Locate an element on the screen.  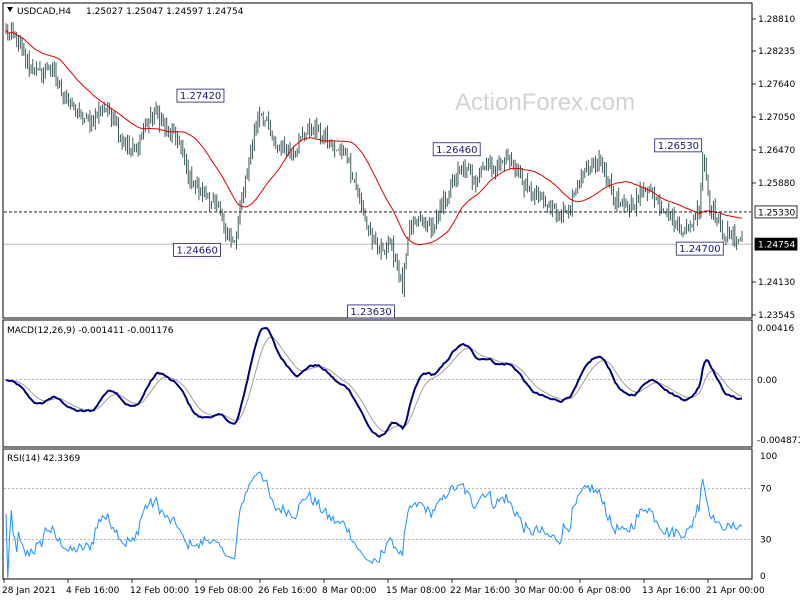
time-tick-label: 12 Feb 00:00 is located at coordinates (159, 591).